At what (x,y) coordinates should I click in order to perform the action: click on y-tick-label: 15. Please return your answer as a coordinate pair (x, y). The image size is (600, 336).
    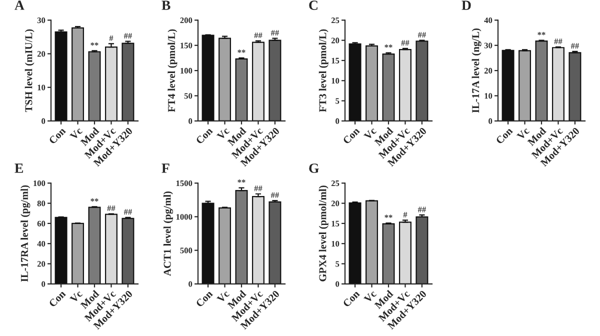
    Looking at the image, I should click on (336, 223).